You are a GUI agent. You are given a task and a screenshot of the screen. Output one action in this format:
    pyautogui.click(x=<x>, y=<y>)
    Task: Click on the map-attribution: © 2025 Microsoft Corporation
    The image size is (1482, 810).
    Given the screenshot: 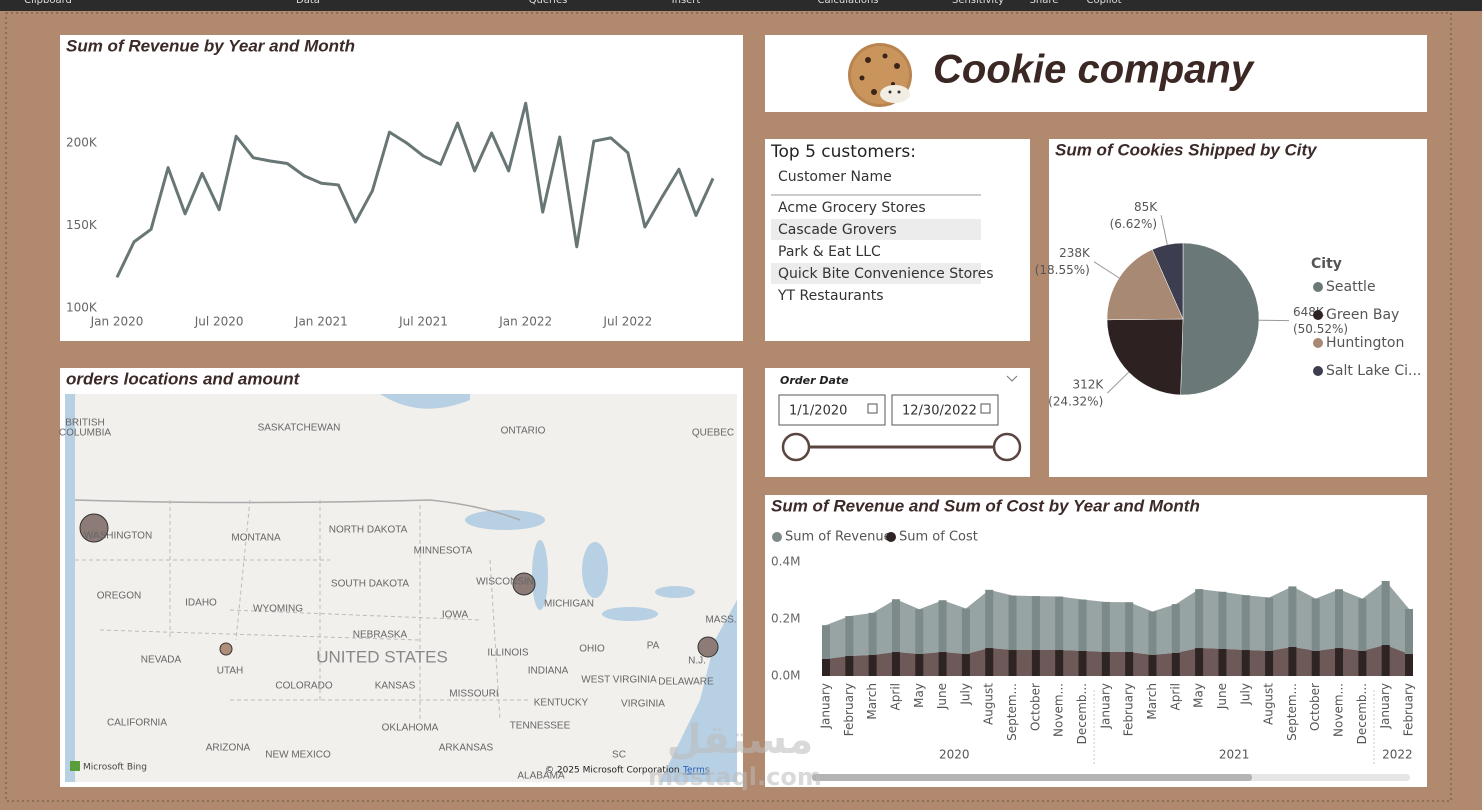 What is the action you would take?
    pyautogui.click(x=612, y=771)
    